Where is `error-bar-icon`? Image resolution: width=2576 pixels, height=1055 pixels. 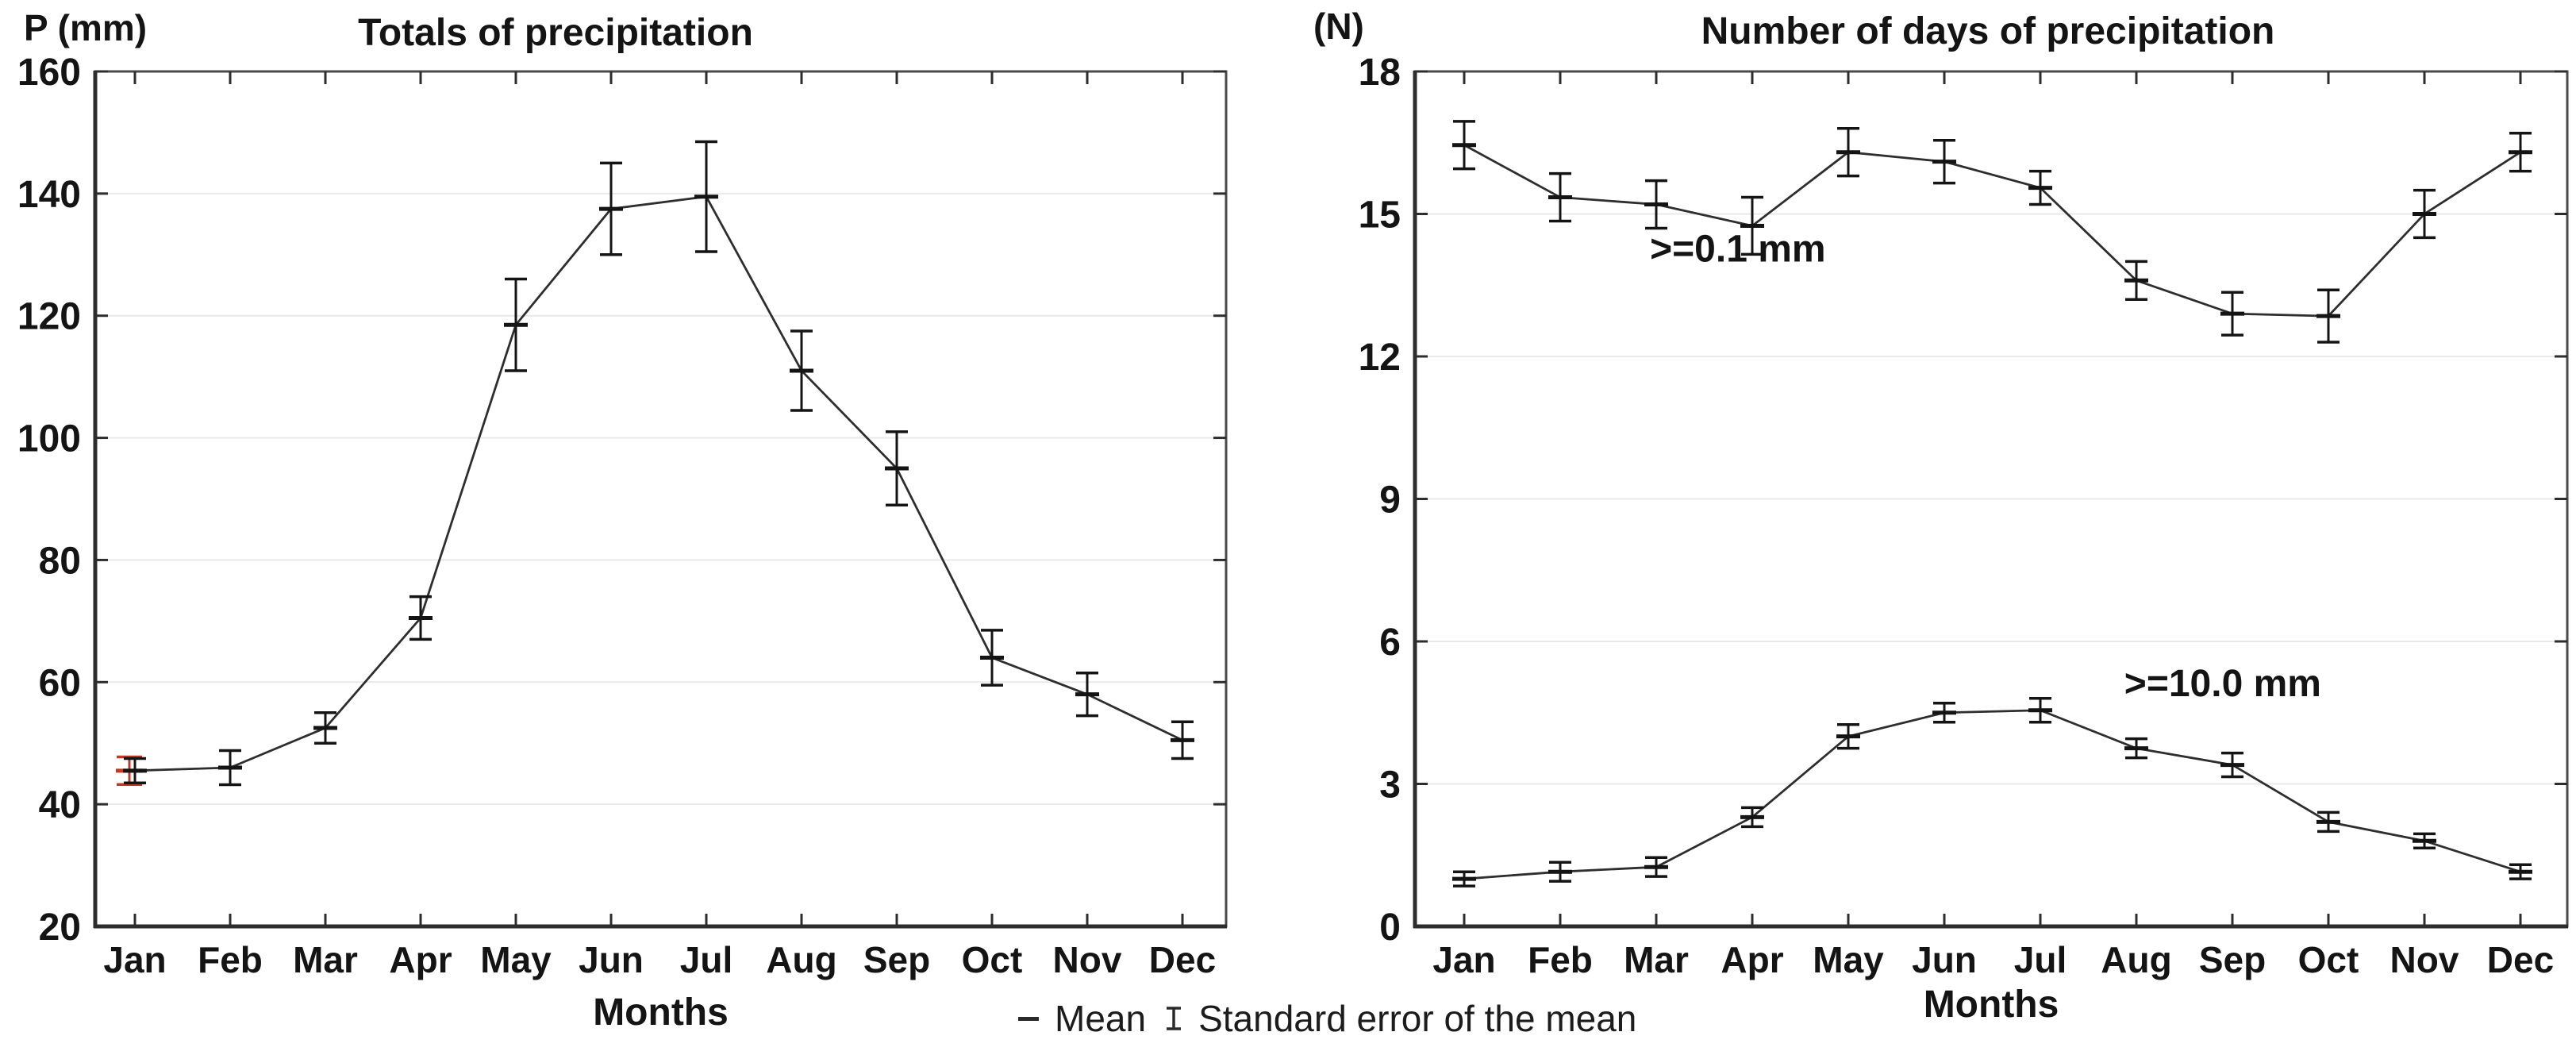 error-bar-icon is located at coordinates (1174, 1018).